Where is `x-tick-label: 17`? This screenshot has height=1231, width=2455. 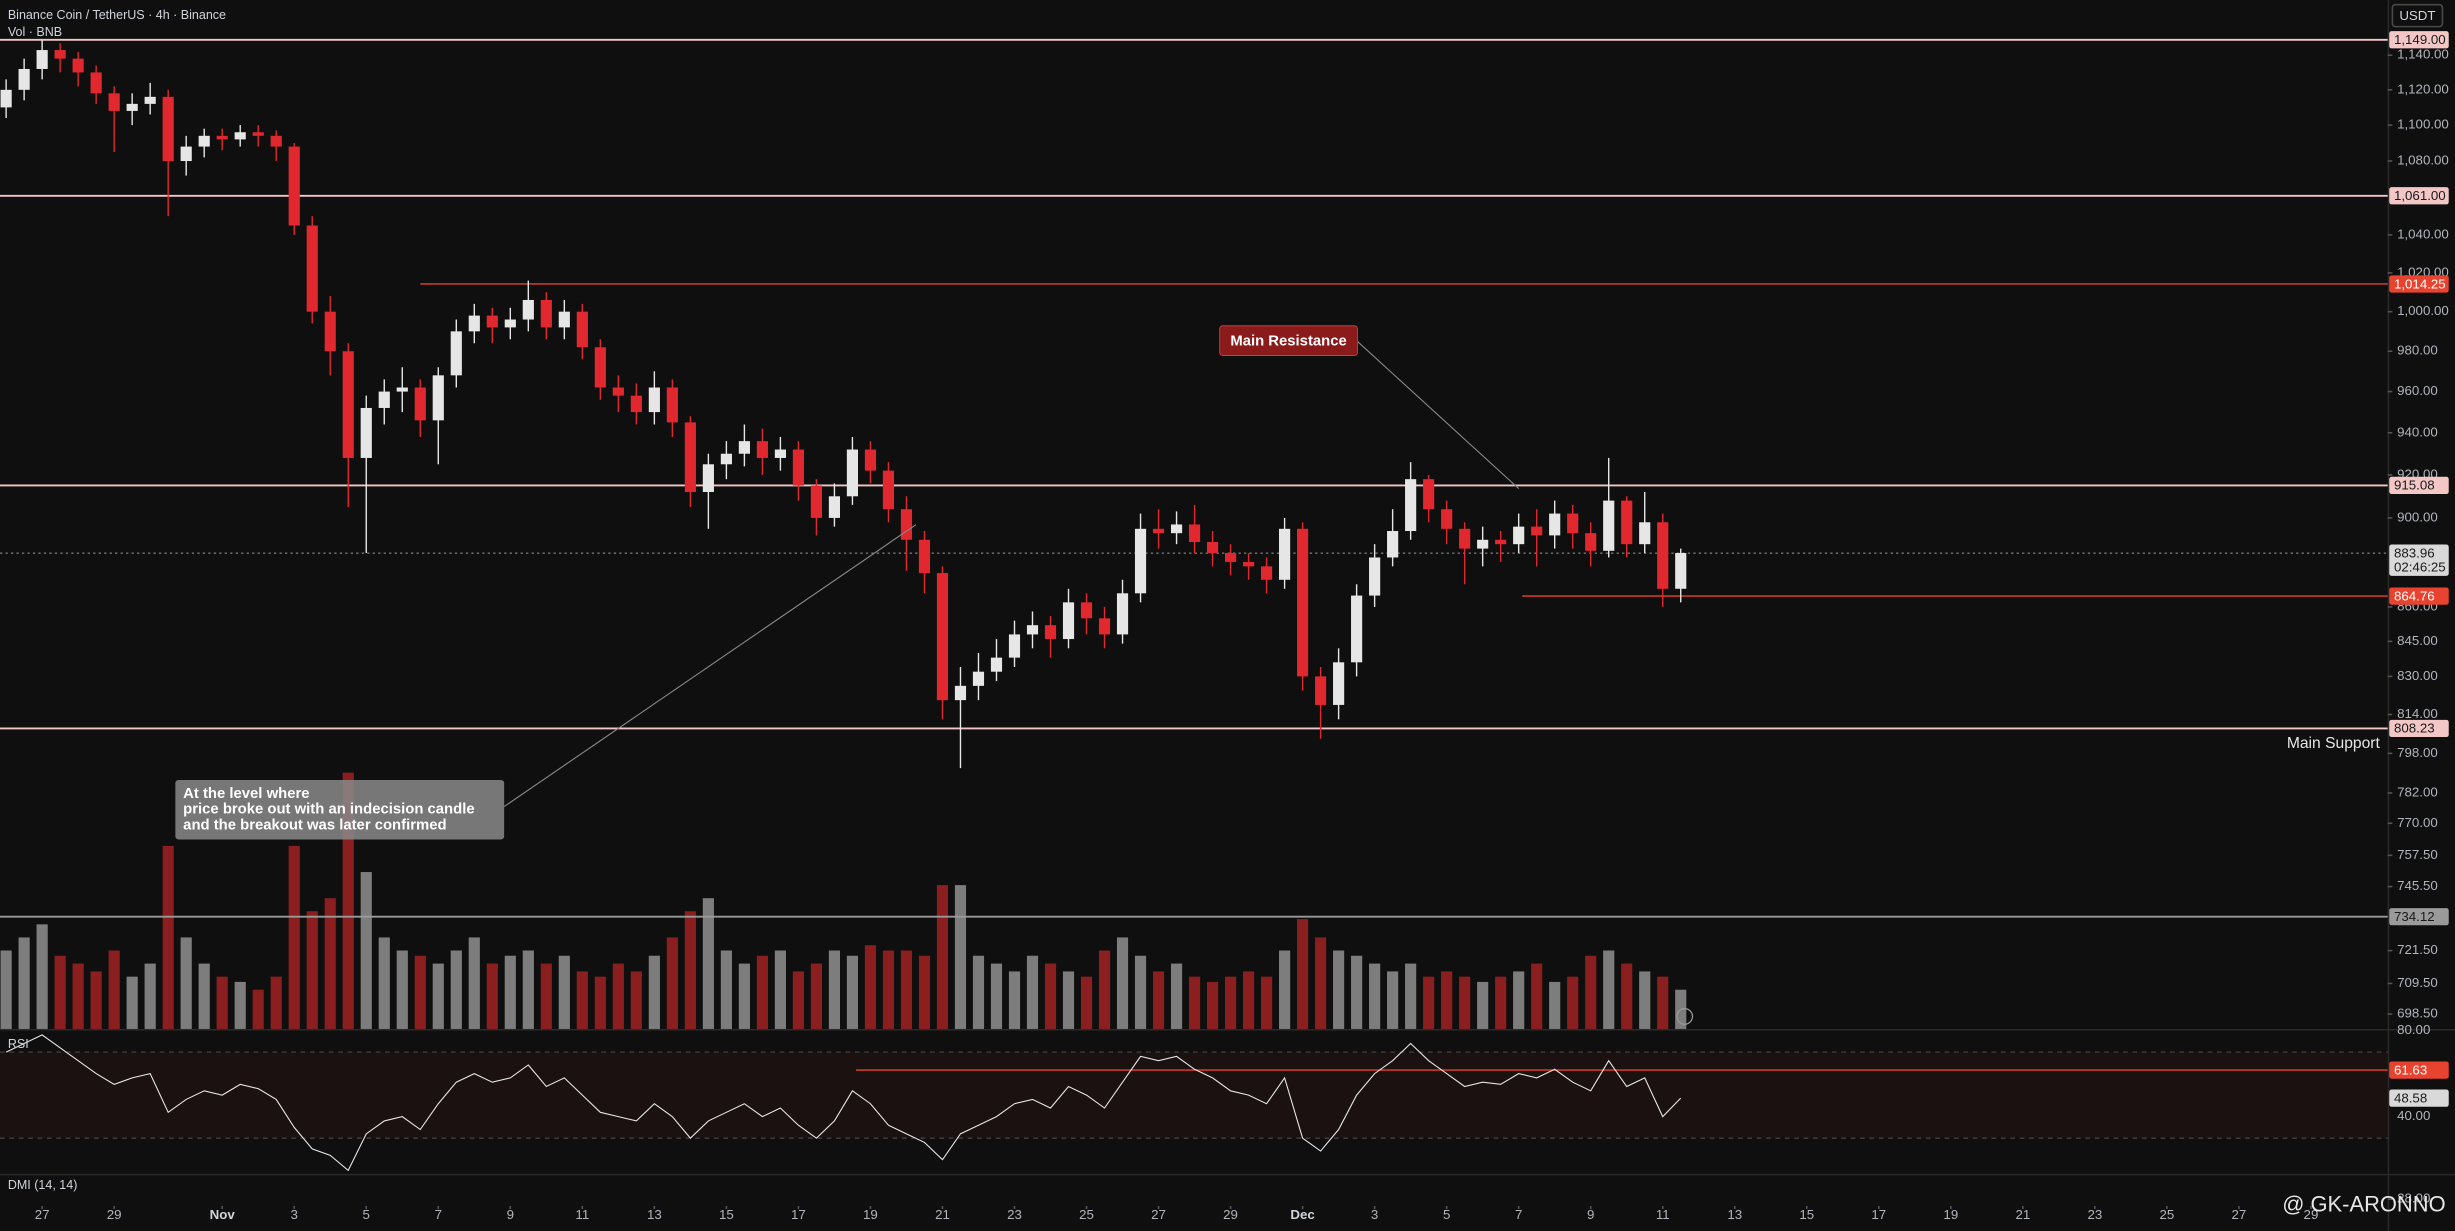 x-tick-label: 17 is located at coordinates (1878, 1214).